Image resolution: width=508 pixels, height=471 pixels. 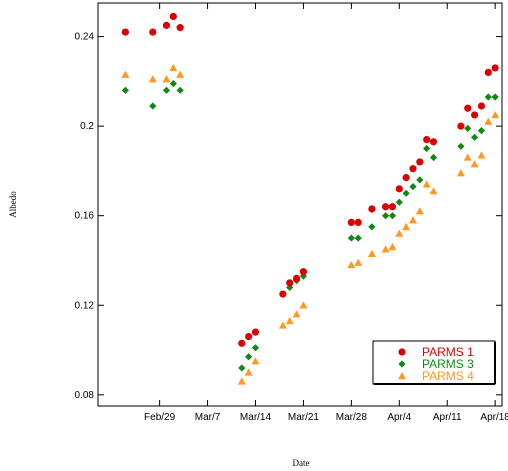 What do you see at coordinates (256, 417) in the screenshot?
I see `x-tick-label: Mar/14` at bounding box center [256, 417].